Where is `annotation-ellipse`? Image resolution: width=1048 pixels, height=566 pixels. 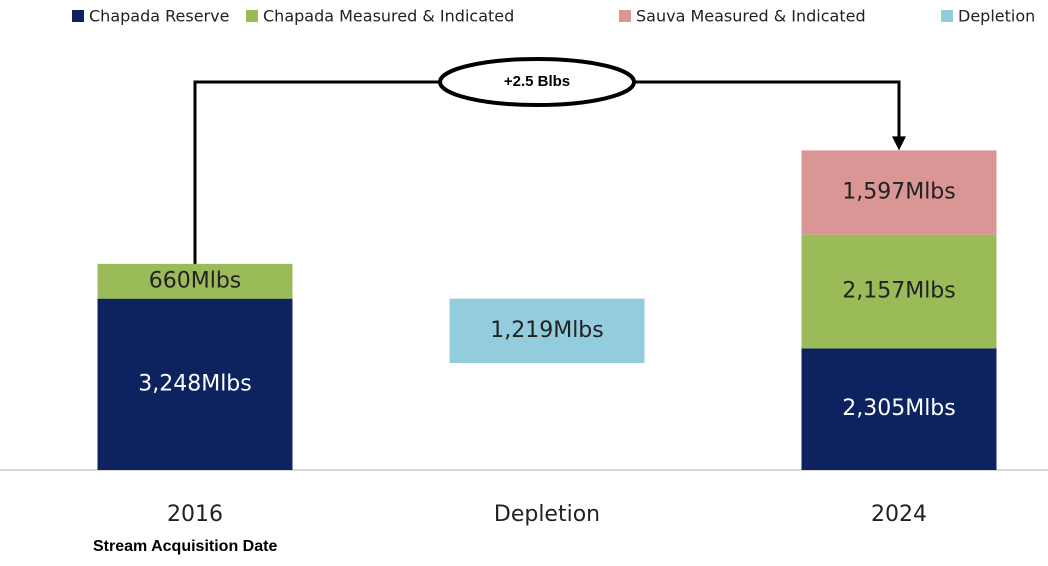 annotation-ellipse is located at coordinates (537, 82).